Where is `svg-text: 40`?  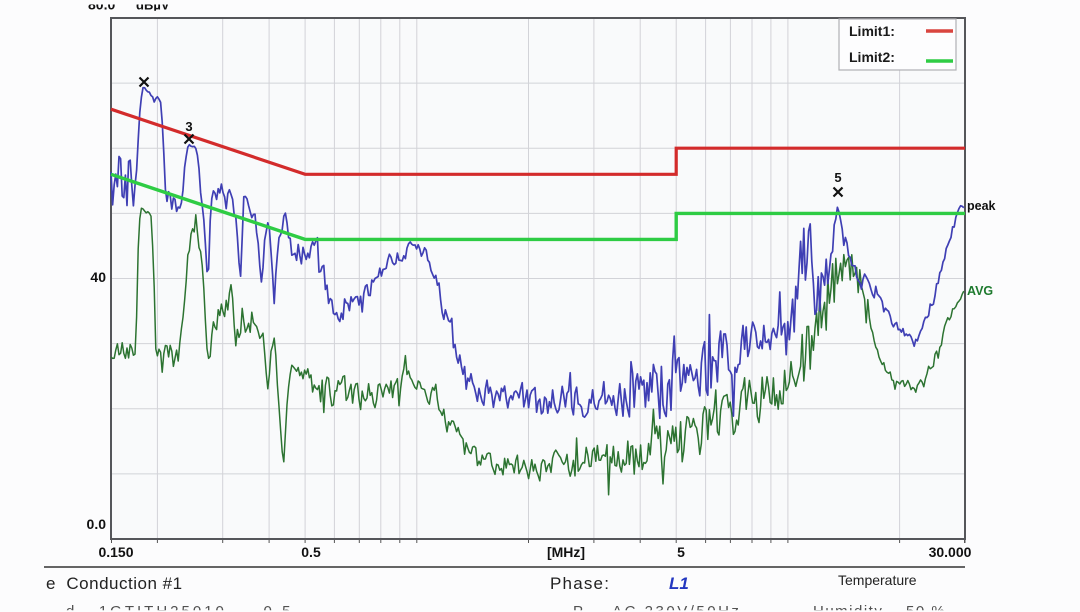
svg-text: 40 is located at coordinates (98, 277).